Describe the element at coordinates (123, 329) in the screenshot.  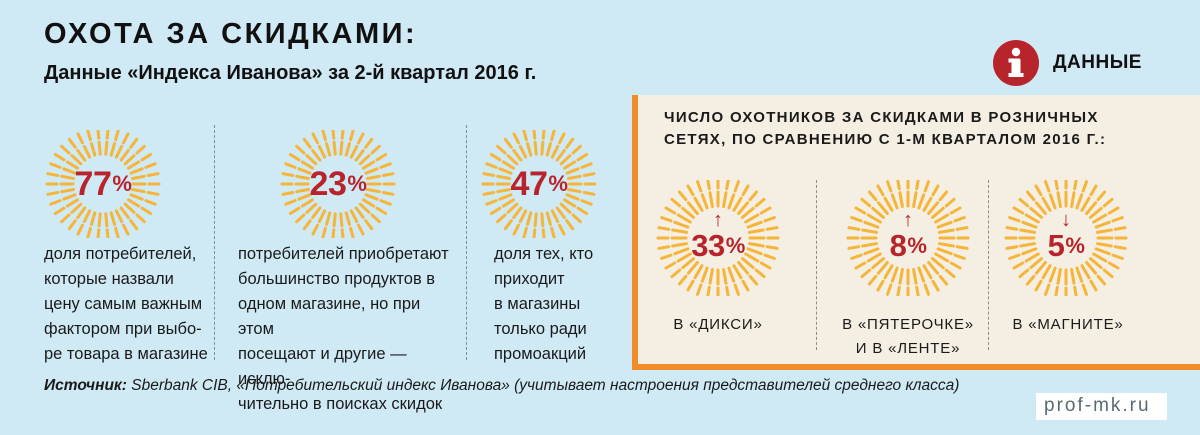
I see `description-line: фактором при выбо-` at that location.